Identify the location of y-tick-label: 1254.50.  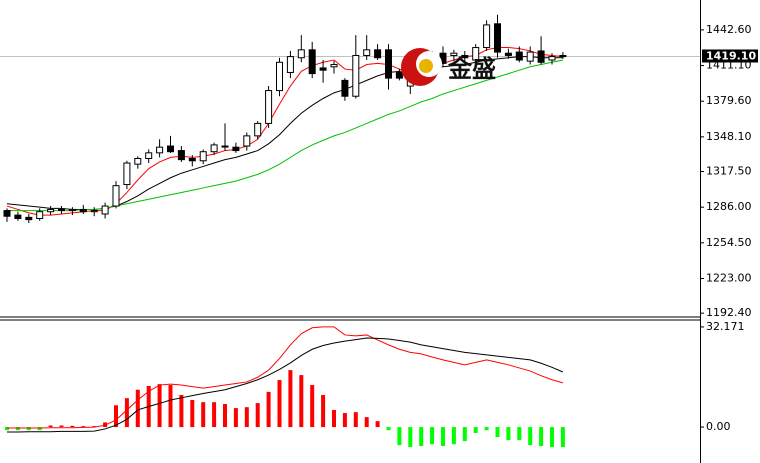
(729, 242).